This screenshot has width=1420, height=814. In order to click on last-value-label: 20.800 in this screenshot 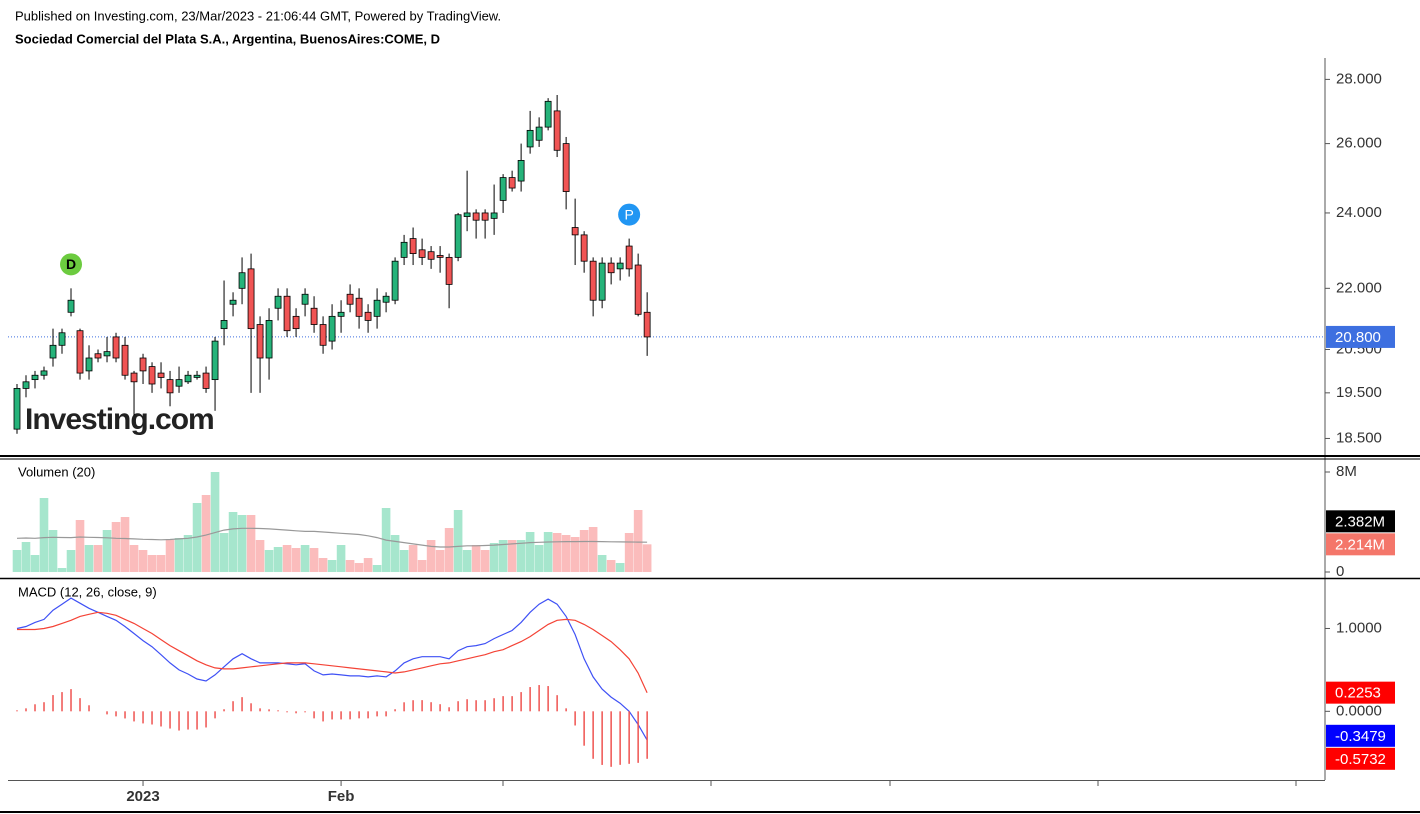, I will do `click(1358, 337)`.